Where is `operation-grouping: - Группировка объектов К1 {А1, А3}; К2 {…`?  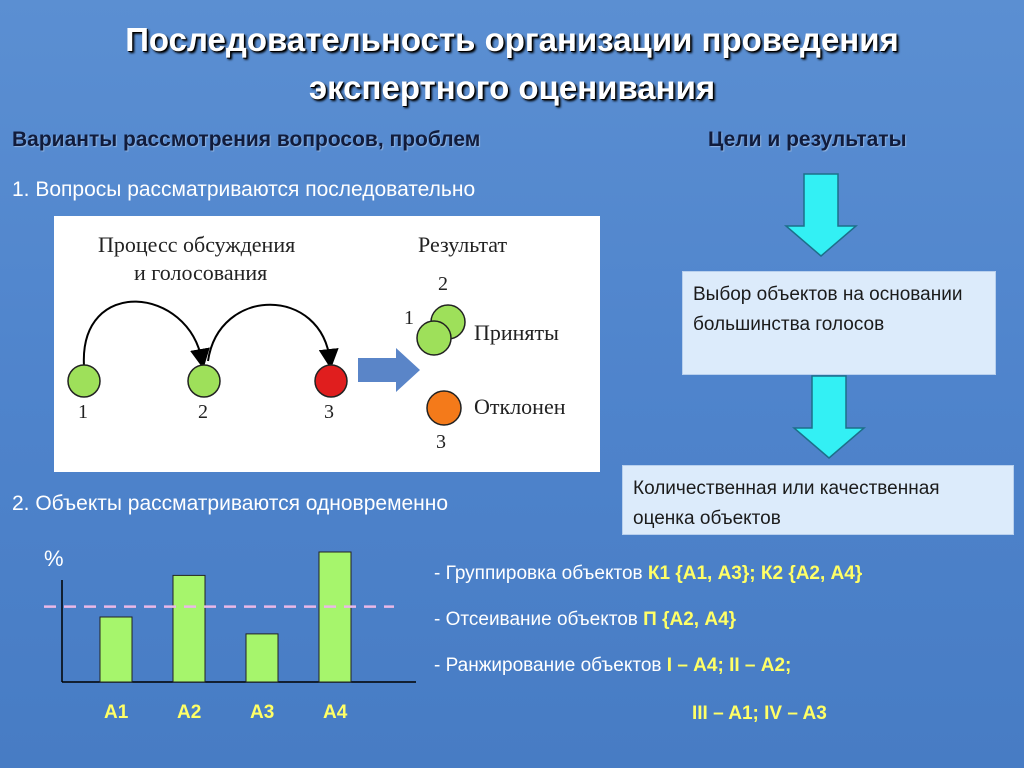 operation-grouping: - Группировка объектов К1 {А1, А3}; К2 {… is located at coordinates (648, 574).